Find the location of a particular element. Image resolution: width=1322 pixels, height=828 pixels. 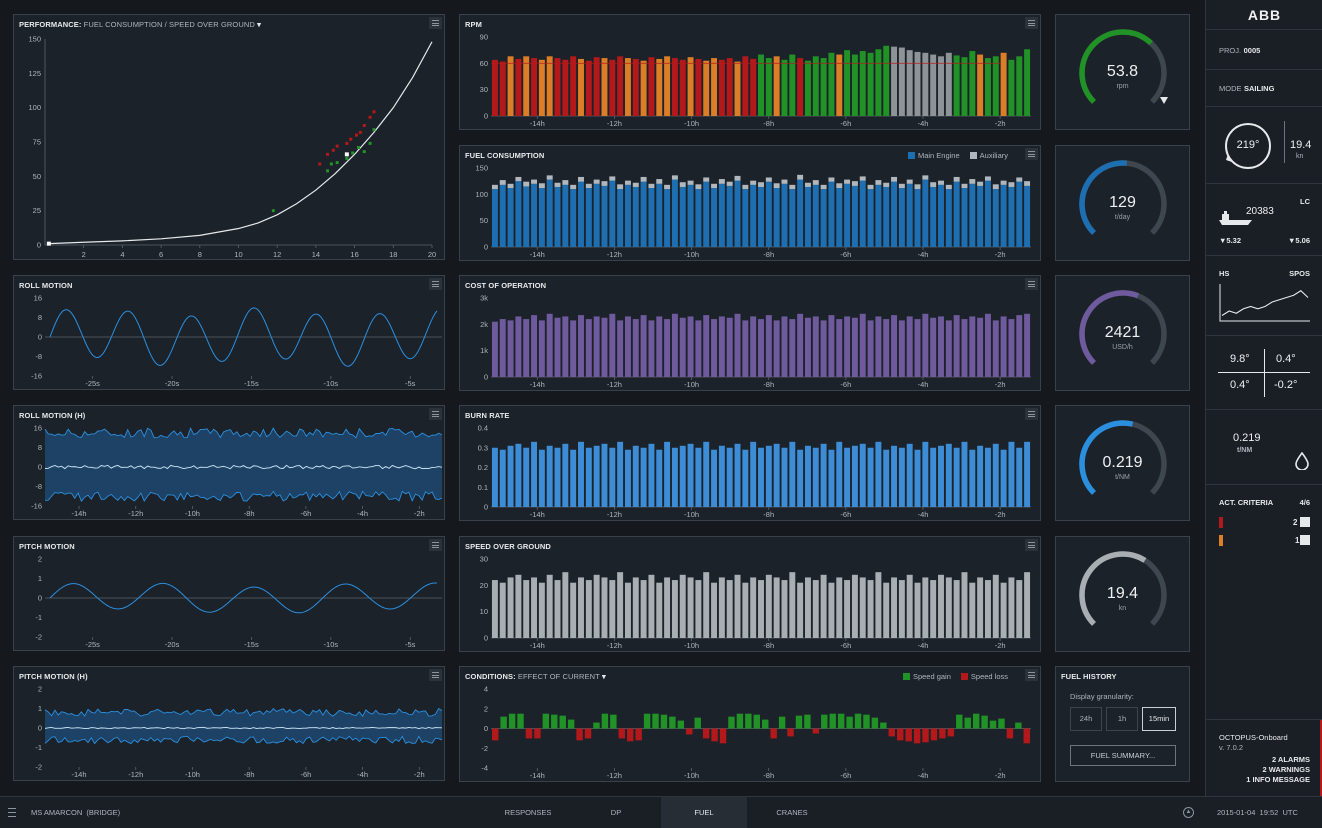

heading-section: 219° 19.4 kn is located at coordinates (1264, 145).